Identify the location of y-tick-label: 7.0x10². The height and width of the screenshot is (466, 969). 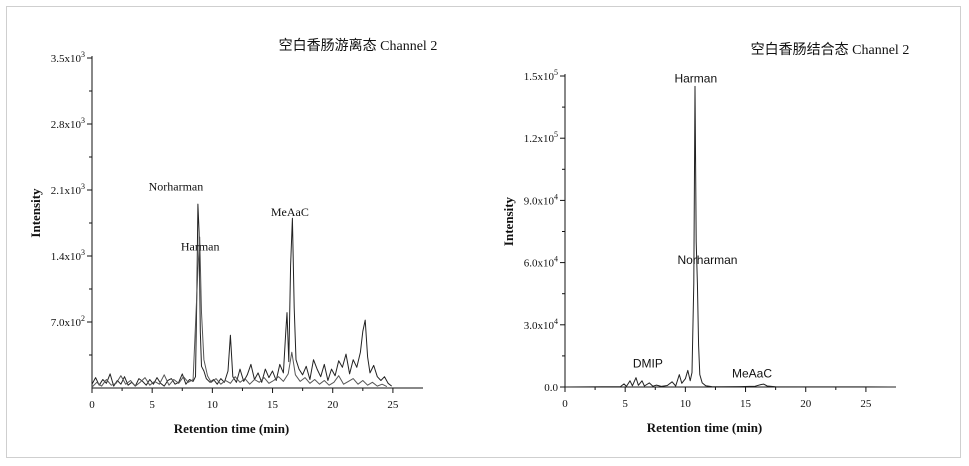
(68, 321).